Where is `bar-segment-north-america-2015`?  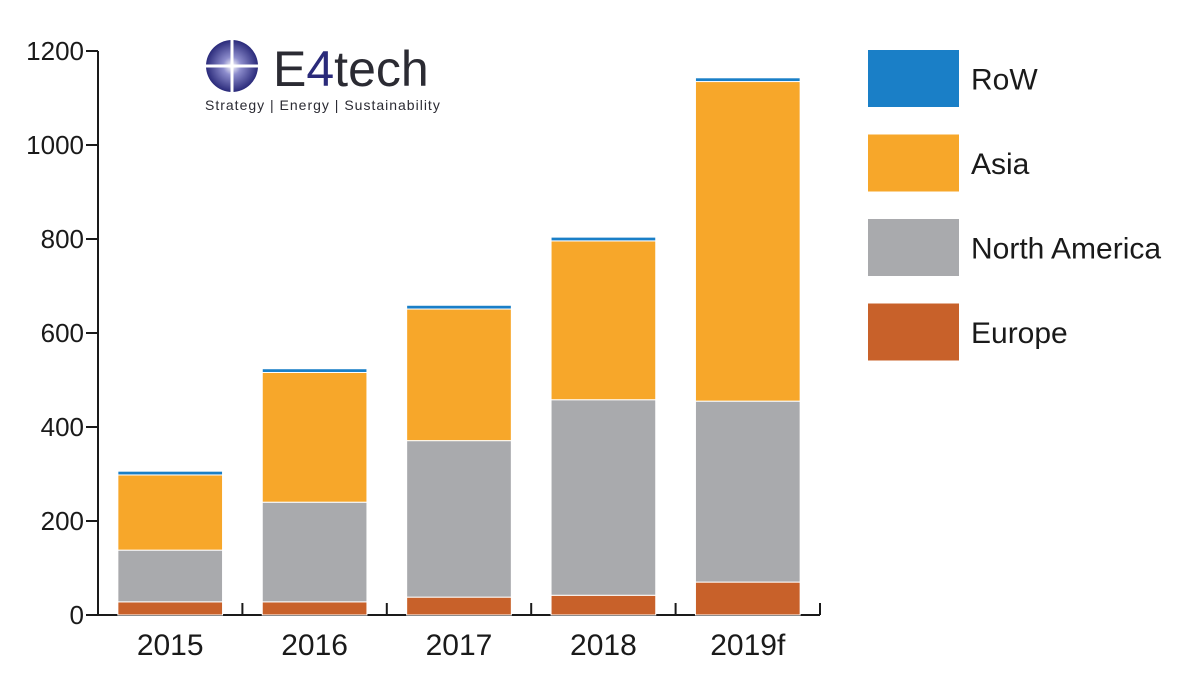 bar-segment-north-america-2015 is located at coordinates (170, 576).